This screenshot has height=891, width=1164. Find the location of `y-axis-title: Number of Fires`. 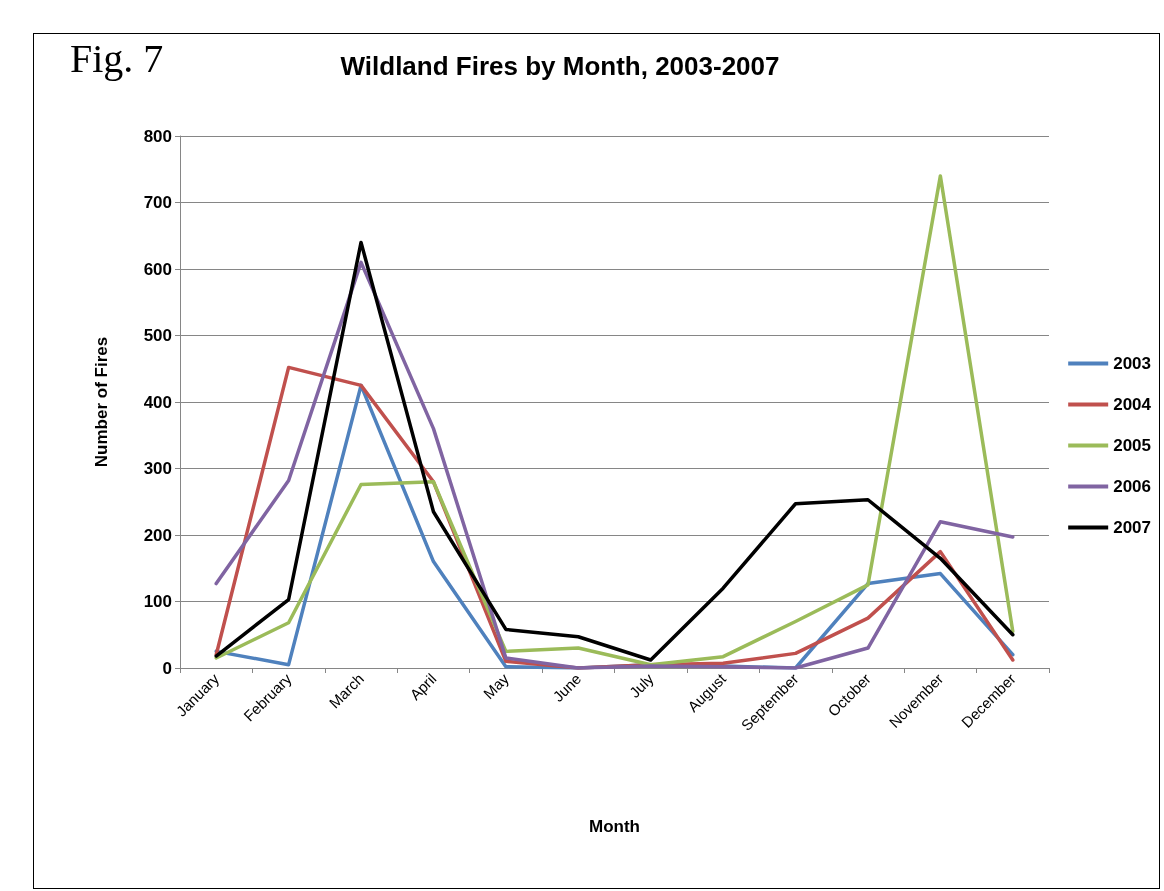

y-axis-title: Number of Fires is located at coordinates (101, 402).